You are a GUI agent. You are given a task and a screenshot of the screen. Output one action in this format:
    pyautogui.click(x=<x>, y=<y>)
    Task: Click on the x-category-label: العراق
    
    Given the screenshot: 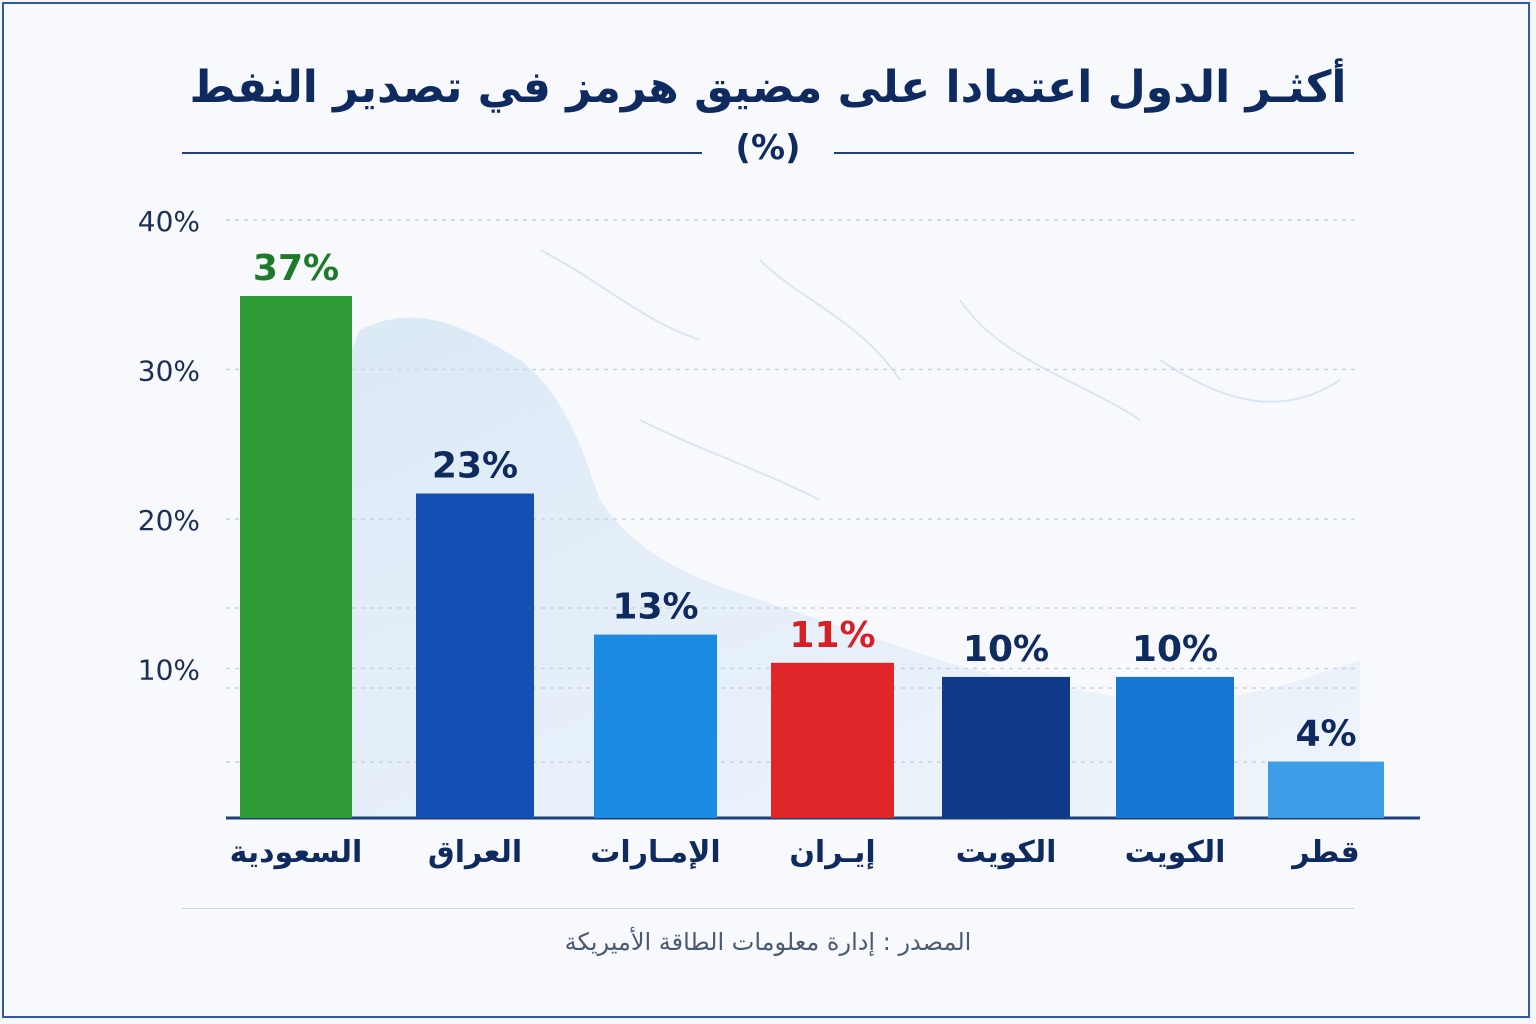 What is the action you would take?
    pyautogui.click(x=475, y=852)
    